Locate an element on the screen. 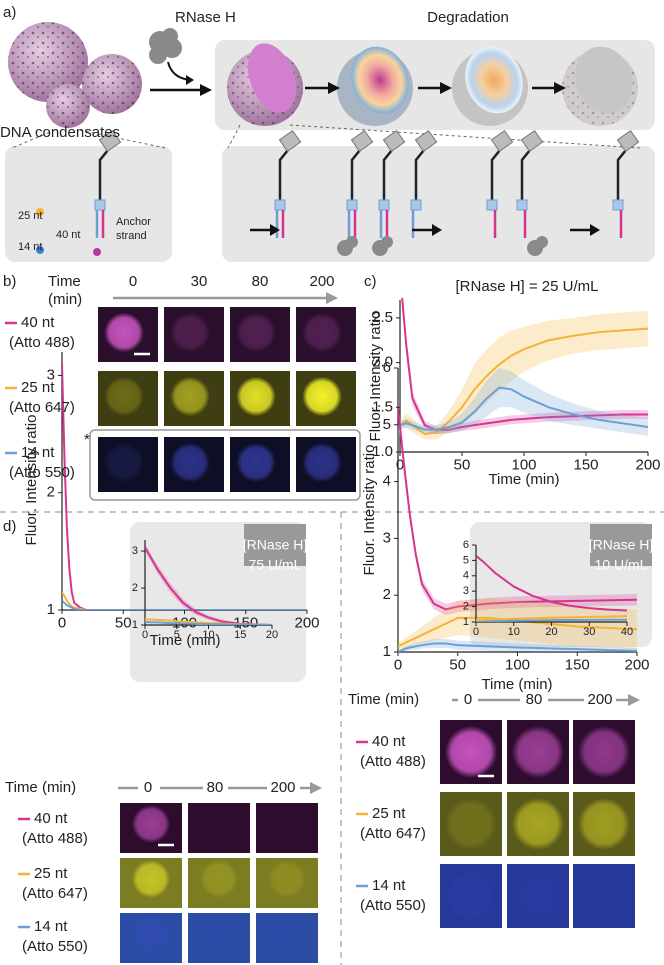  x-tick-label: 200 is located at coordinates (647, 464).